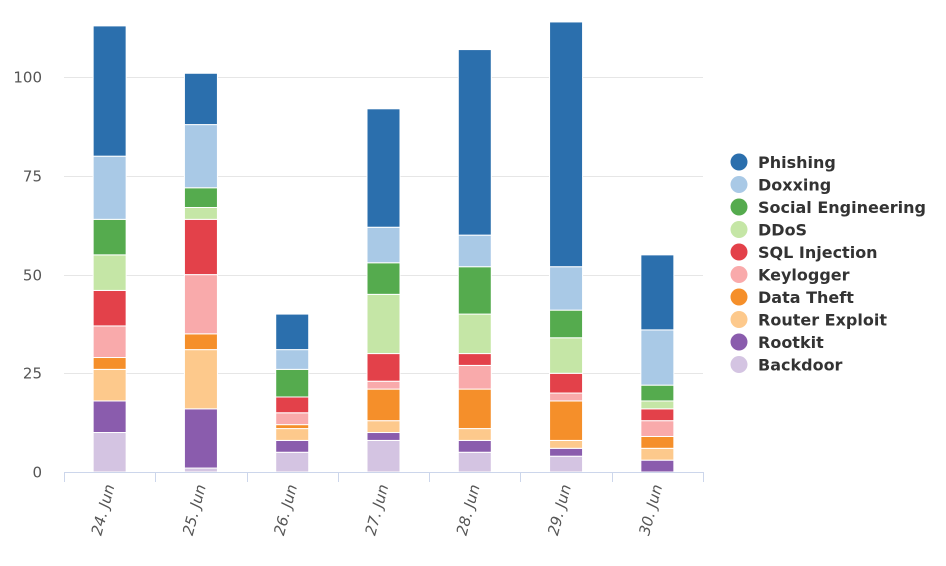 The image size is (946, 566). Describe the element at coordinates (806, 297) in the screenshot. I see `legend-label: Data Theft` at that location.